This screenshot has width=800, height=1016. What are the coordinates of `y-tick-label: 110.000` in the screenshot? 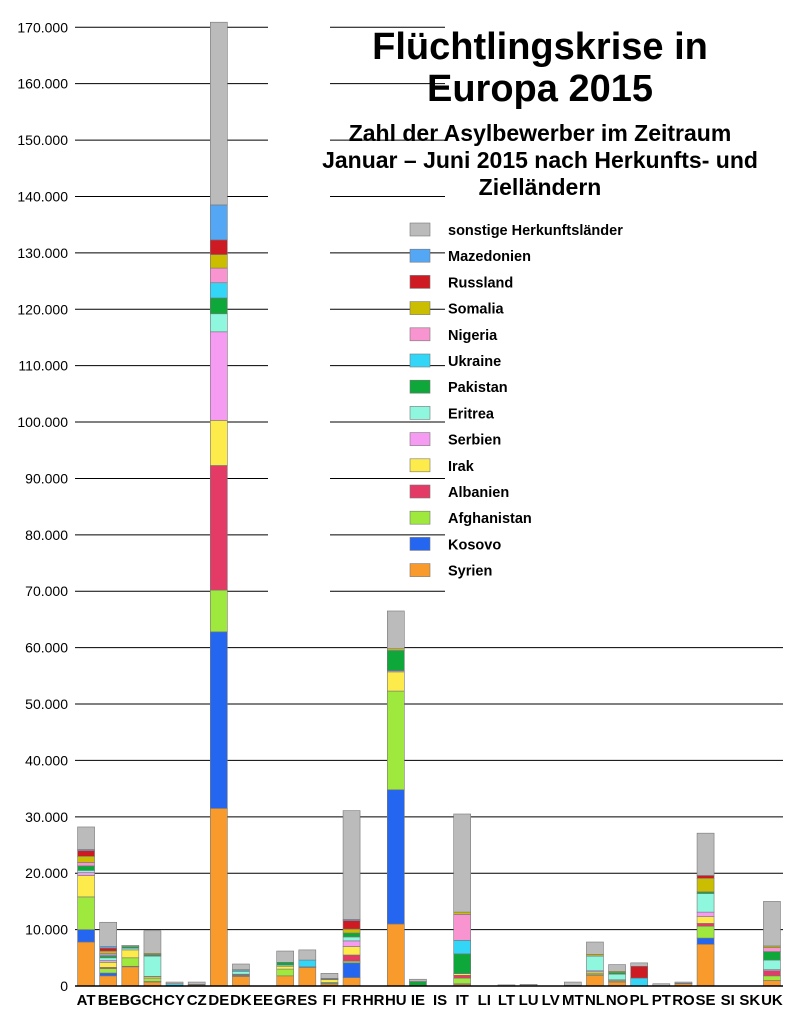 It's located at (43, 366).